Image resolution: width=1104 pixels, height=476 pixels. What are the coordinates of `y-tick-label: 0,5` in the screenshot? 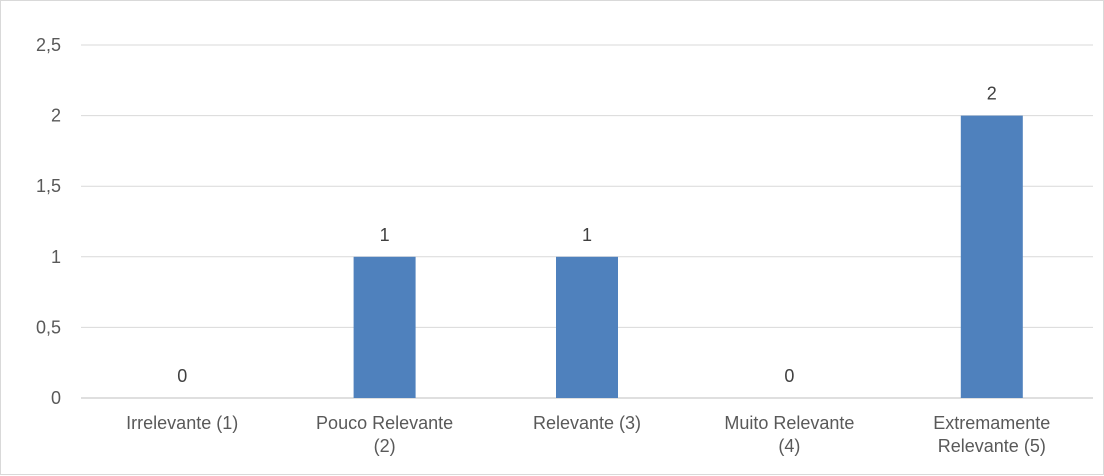 It's located at (48, 327).